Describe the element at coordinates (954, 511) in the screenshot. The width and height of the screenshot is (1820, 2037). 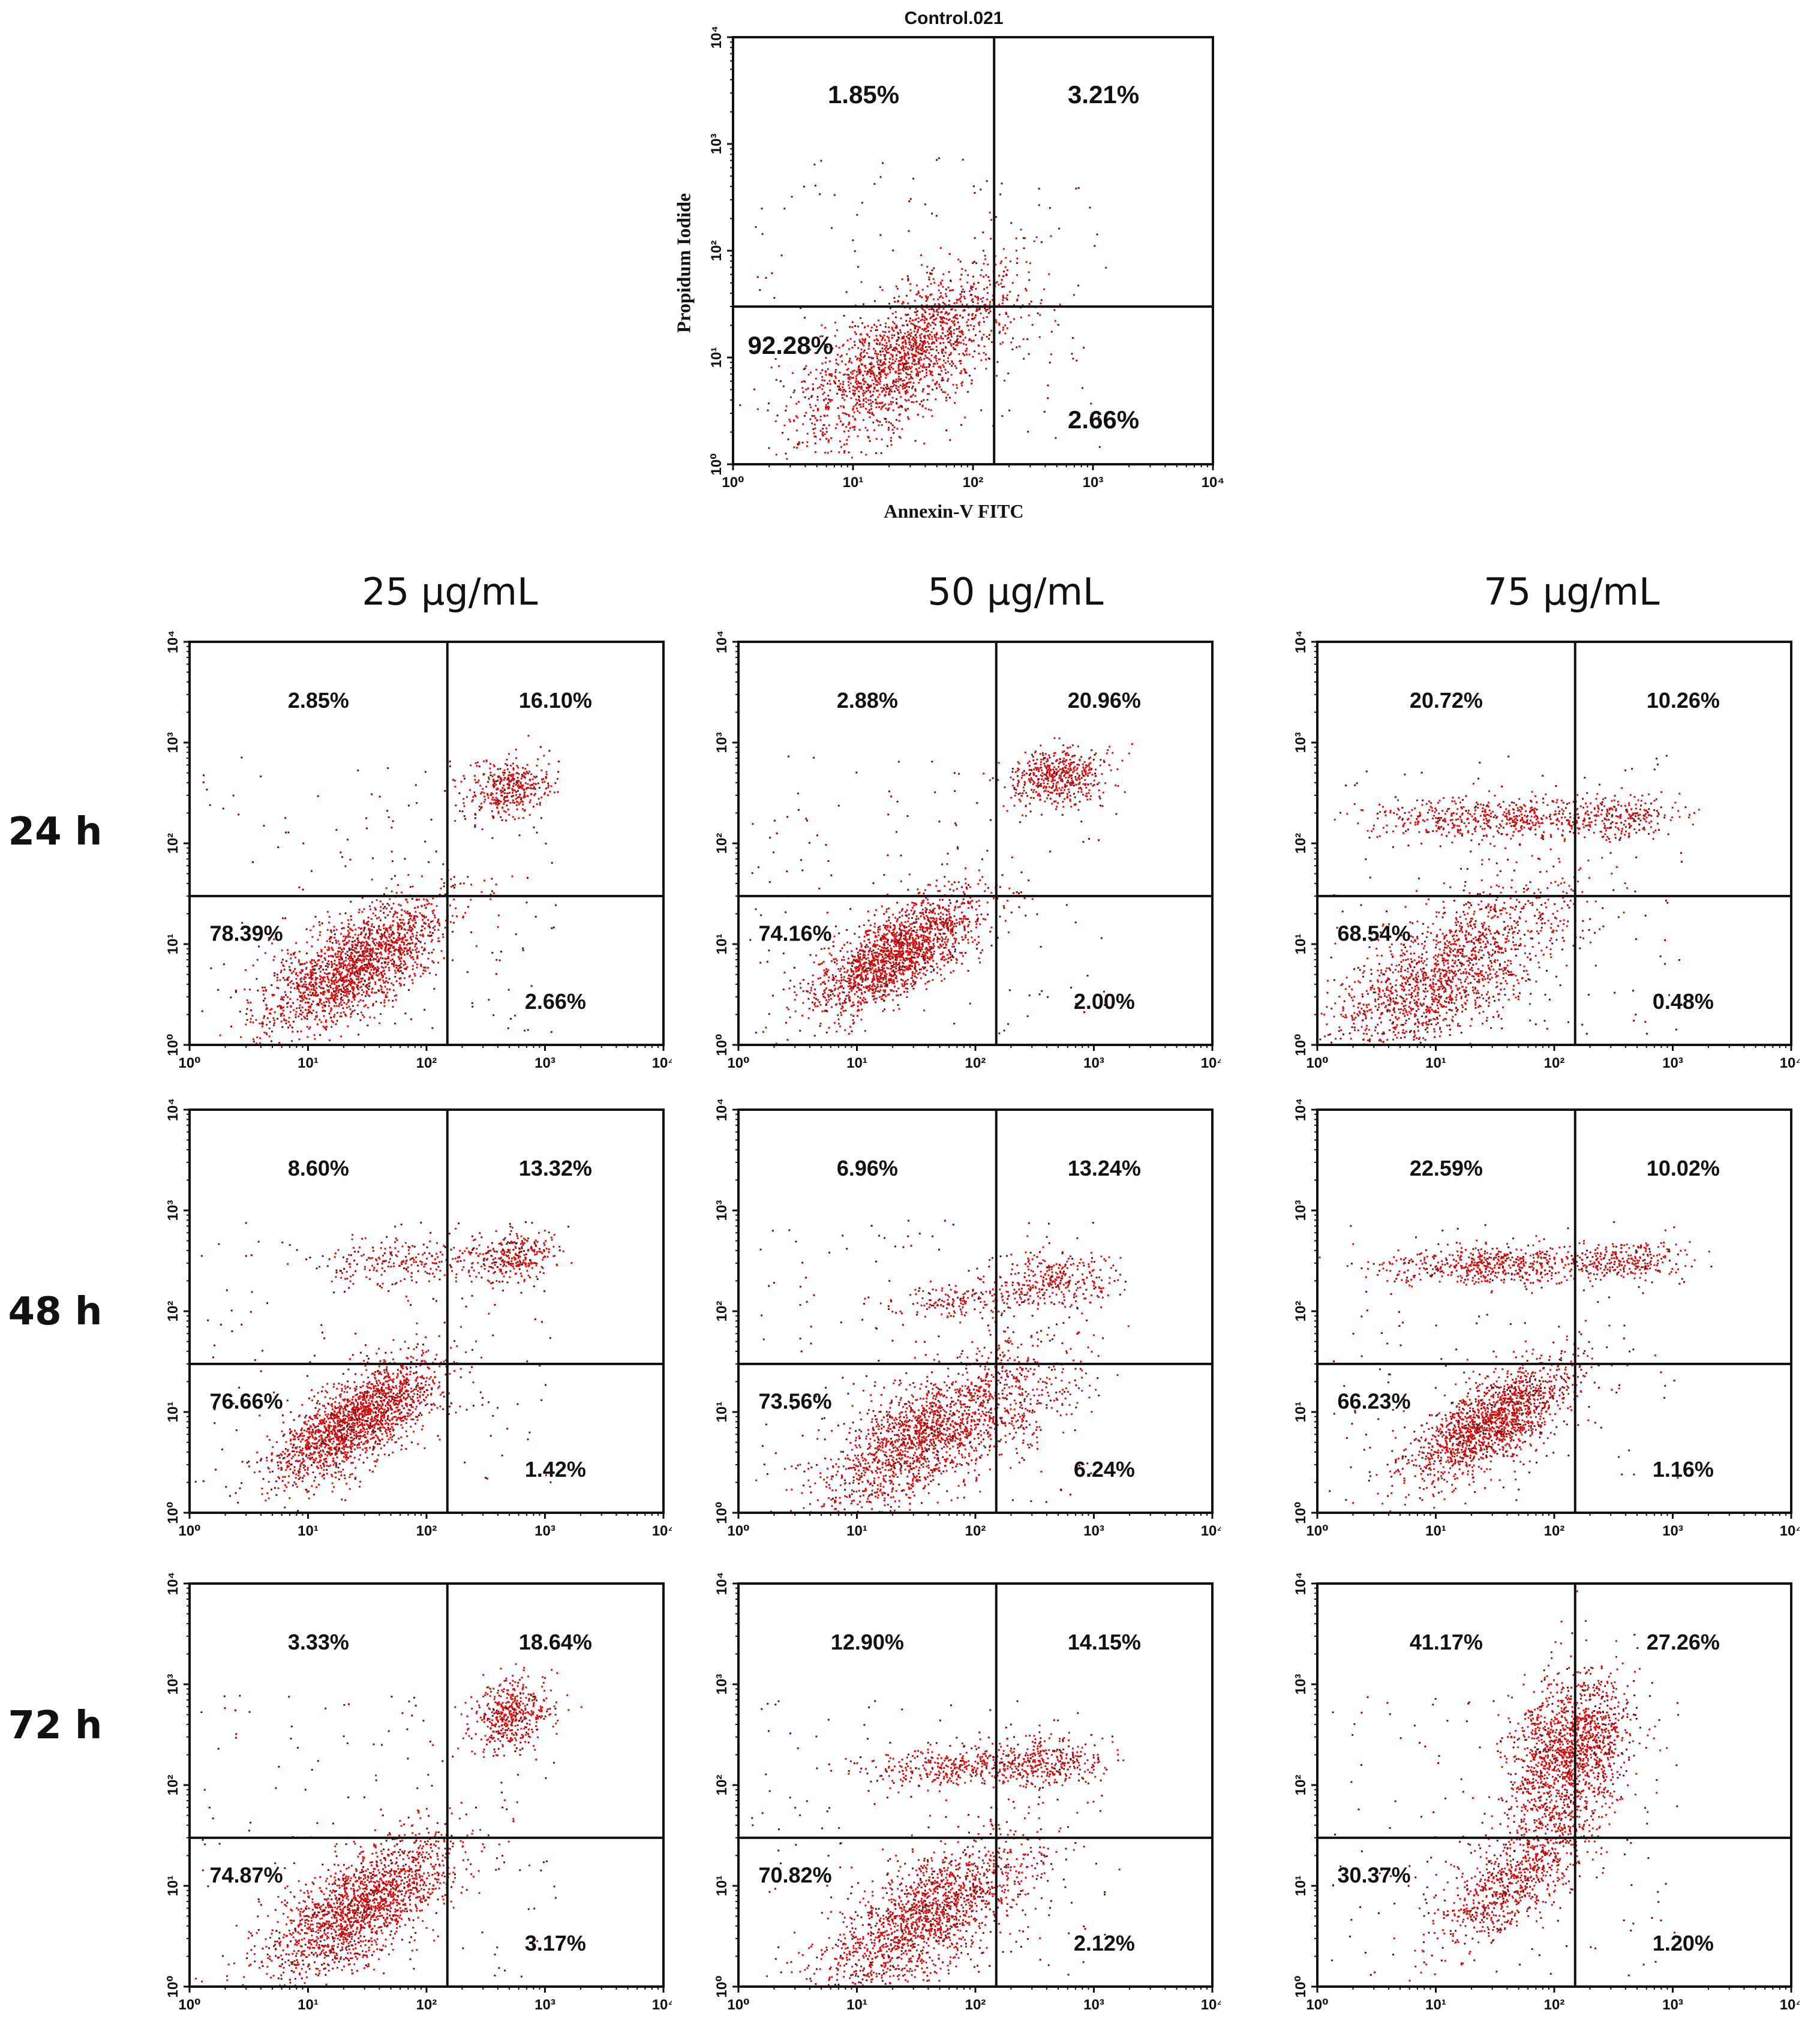
I see `x-axis-label: Annexin-V FITC` at that location.